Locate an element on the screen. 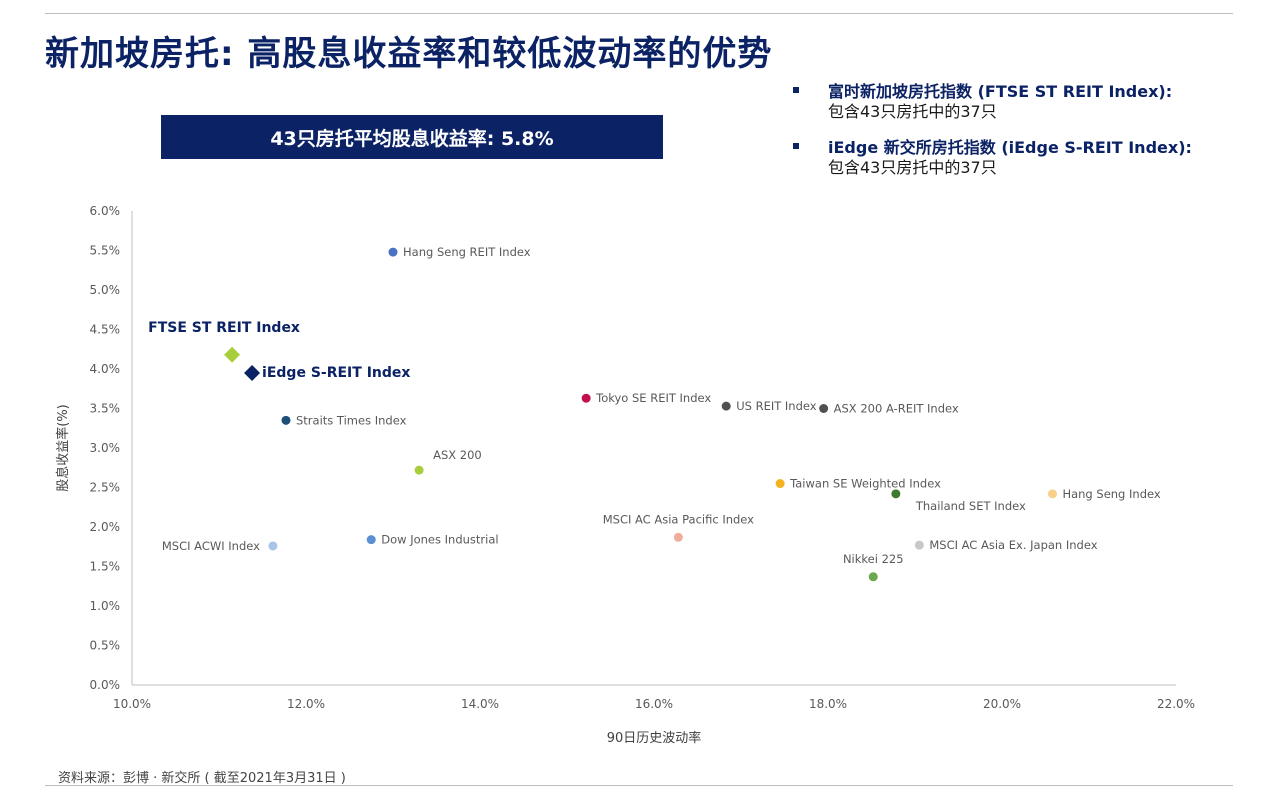 This screenshot has width=1280, height=795. point-label-ftse-st-reit-index: FTSE ST REIT Index is located at coordinates (224, 328).